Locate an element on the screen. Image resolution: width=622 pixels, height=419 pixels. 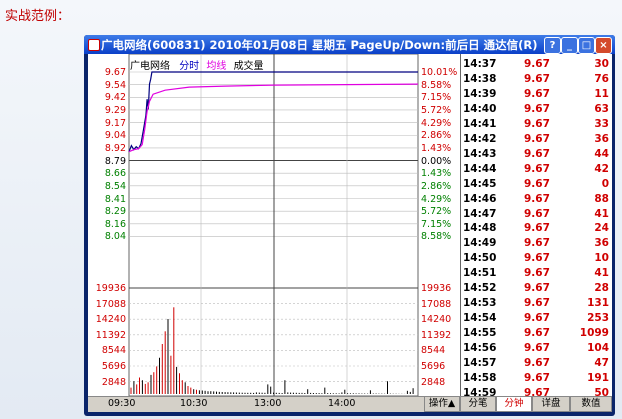
volume-tick-label-right: 2848 is located at coordinates (433, 382).